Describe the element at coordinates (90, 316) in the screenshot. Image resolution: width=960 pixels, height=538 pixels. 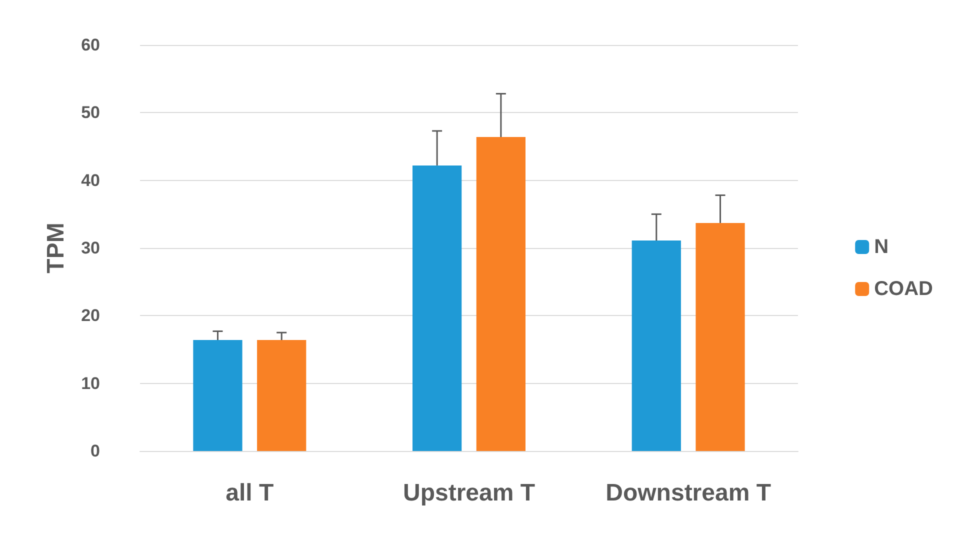
I see `y-tick-label: 20` at that location.